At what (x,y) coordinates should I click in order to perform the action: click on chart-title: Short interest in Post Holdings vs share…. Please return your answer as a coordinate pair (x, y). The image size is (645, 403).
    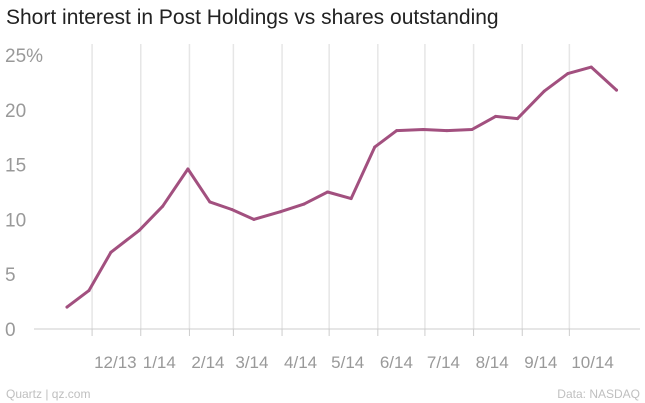
    Looking at the image, I should click on (252, 17).